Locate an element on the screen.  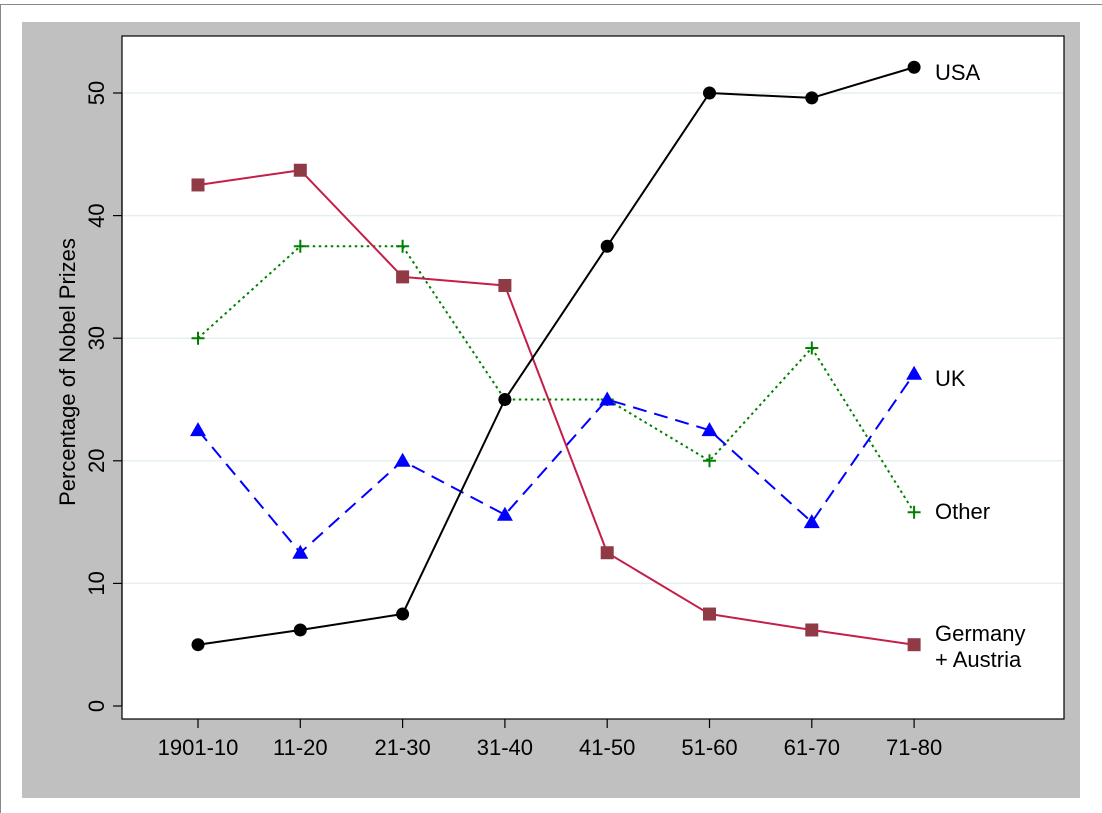
y-tick-label-0: 0 is located at coordinates (96, 706).